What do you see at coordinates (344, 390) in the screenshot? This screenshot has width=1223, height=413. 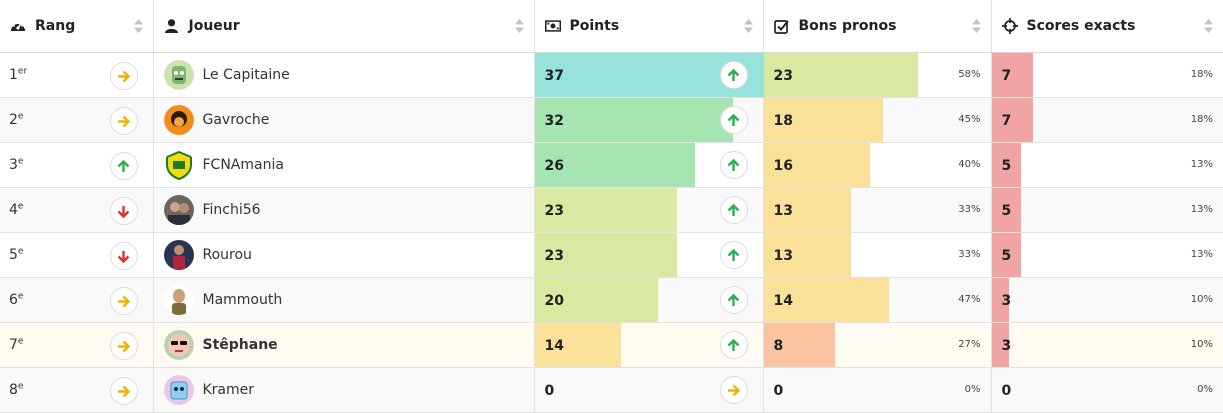 I see `player-cell: Kramer` at bounding box center [344, 390].